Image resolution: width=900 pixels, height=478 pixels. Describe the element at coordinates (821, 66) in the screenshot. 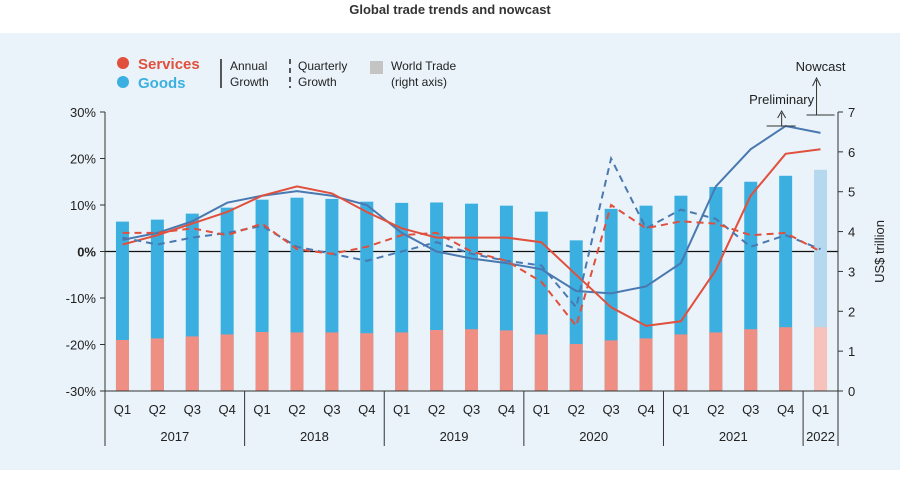

I see `nowcast-annotation: Nowcast` at that location.